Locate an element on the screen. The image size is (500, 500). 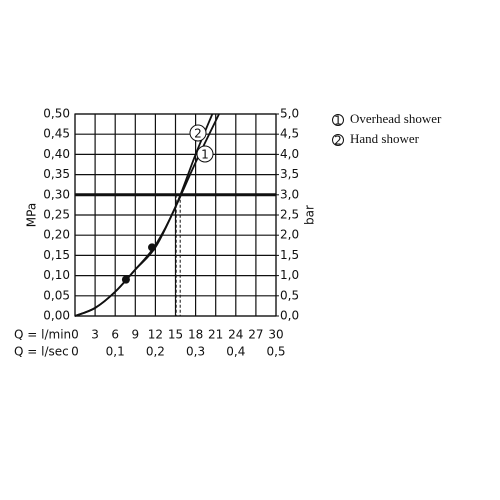
legend-label: Hand shower is located at coordinates (385, 138).